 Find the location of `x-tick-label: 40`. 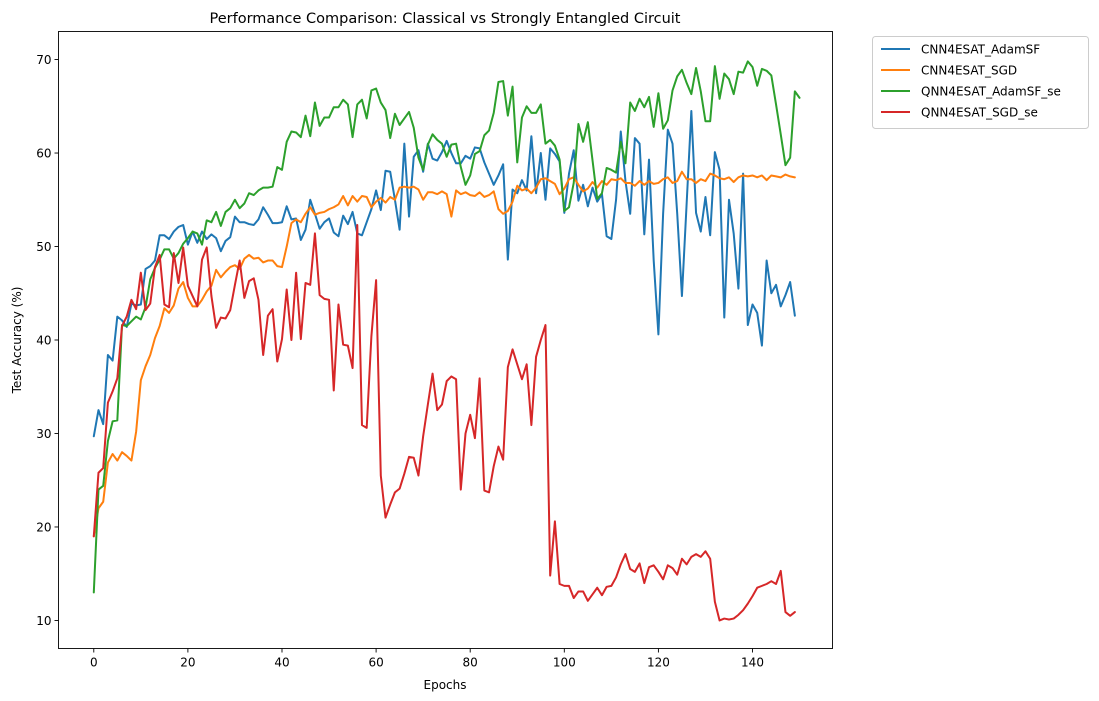

x-tick-label: 40 is located at coordinates (281, 663).